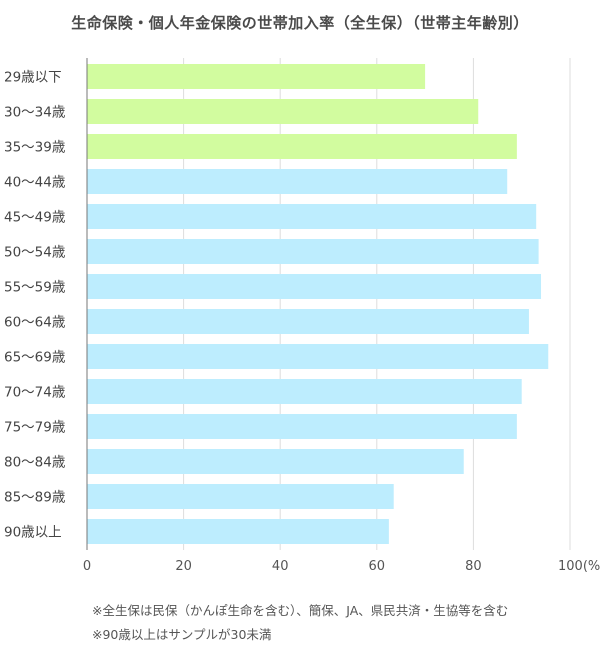 This screenshot has height=658, width=600. What do you see at coordinates (87, 566) in the screenshot?
I see `x-tick-label: 0` at bounding box center [87, 566].